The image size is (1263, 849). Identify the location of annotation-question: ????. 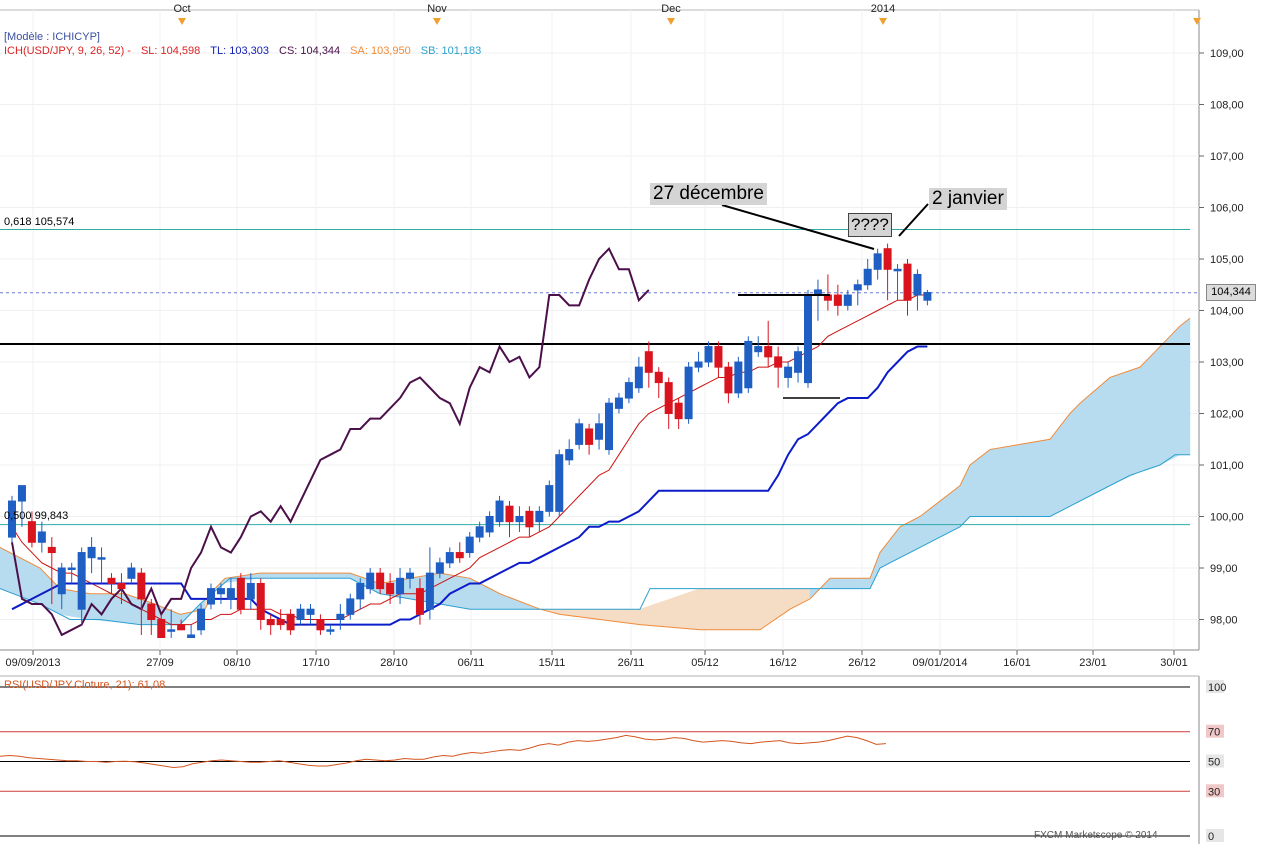
(870, 225).